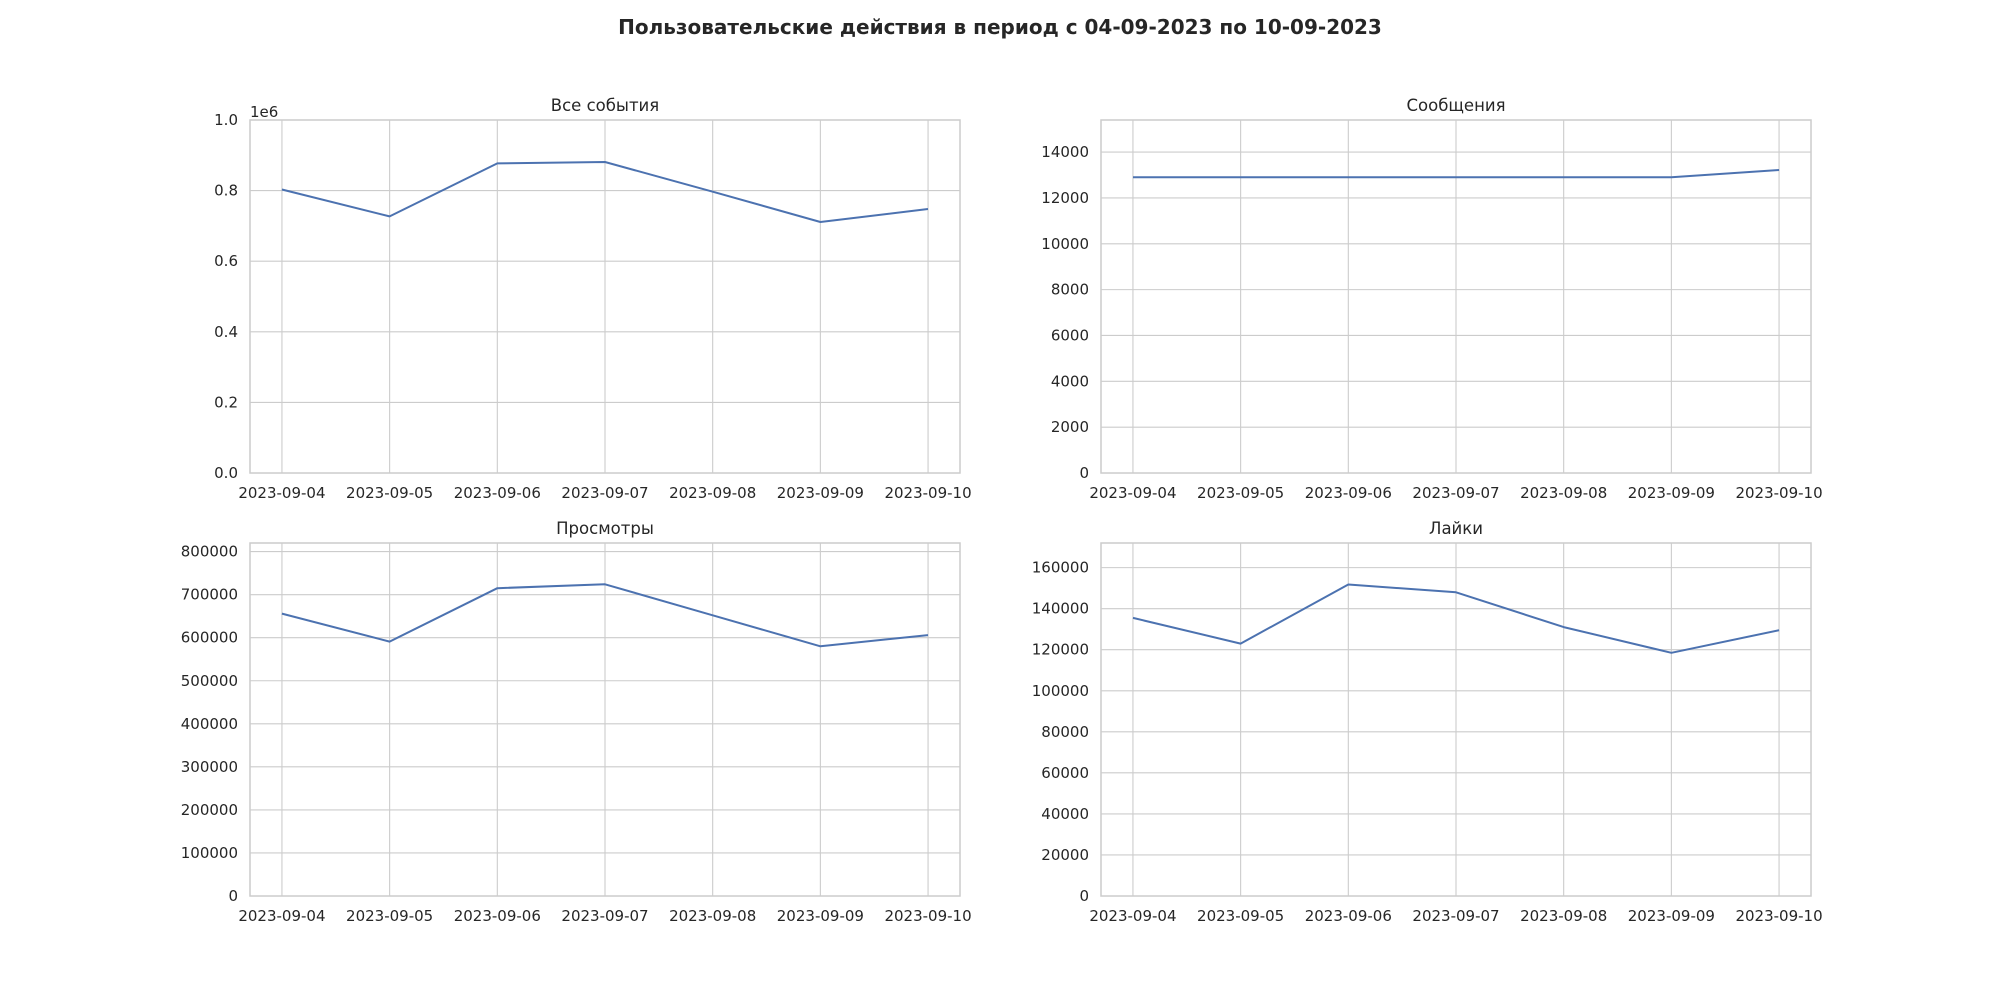 The height and width of the screenshot is (1000, 2000). I want to click on y-tick-label: 200000, so click(209, 810).